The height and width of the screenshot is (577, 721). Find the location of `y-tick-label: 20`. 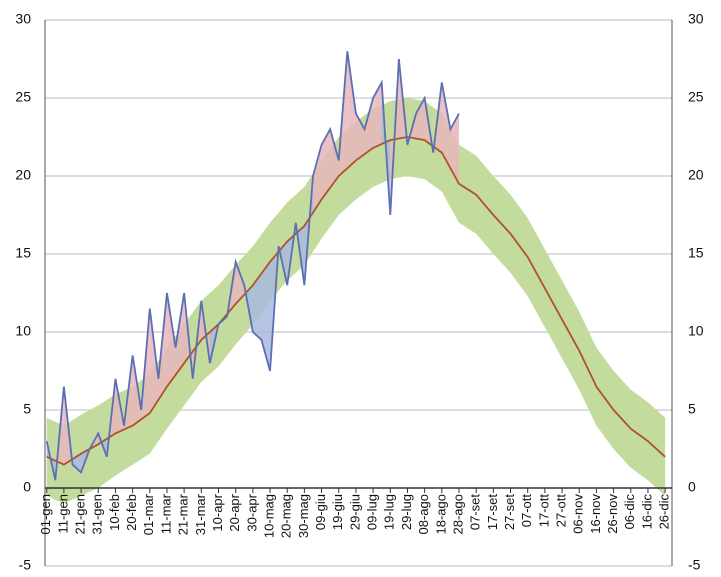

y-tick-label: 20 is located at coordinates (23, 175).